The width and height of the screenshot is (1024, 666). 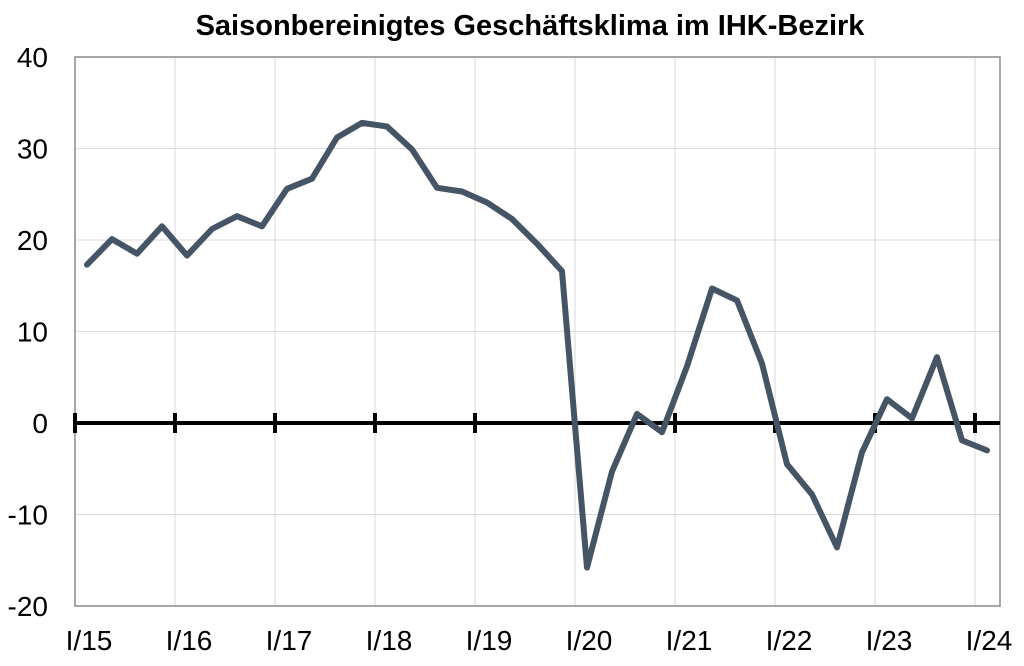 I want to click on y-tick-label: -10, so click(x=28, y=515).